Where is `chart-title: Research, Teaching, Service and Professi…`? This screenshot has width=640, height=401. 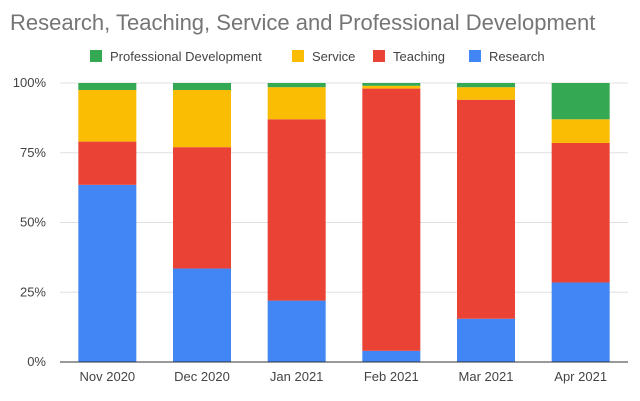 chart-title: Research, Teaching, Service and Professi… is located at coordinates (302, 22).